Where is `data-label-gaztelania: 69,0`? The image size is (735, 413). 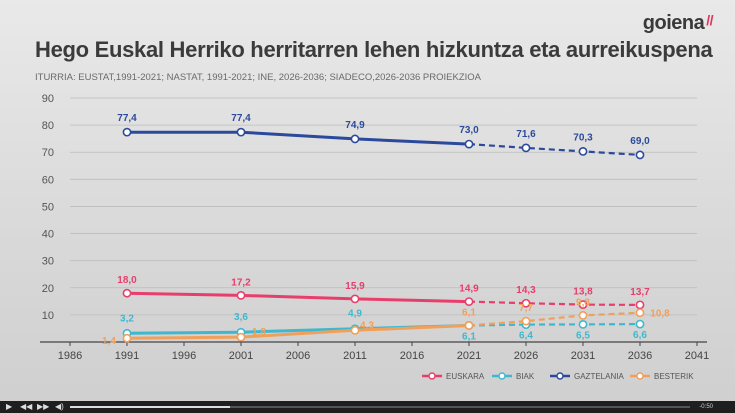 data-label-gaztelania: 69,0 is located at coordinates (640, 141).